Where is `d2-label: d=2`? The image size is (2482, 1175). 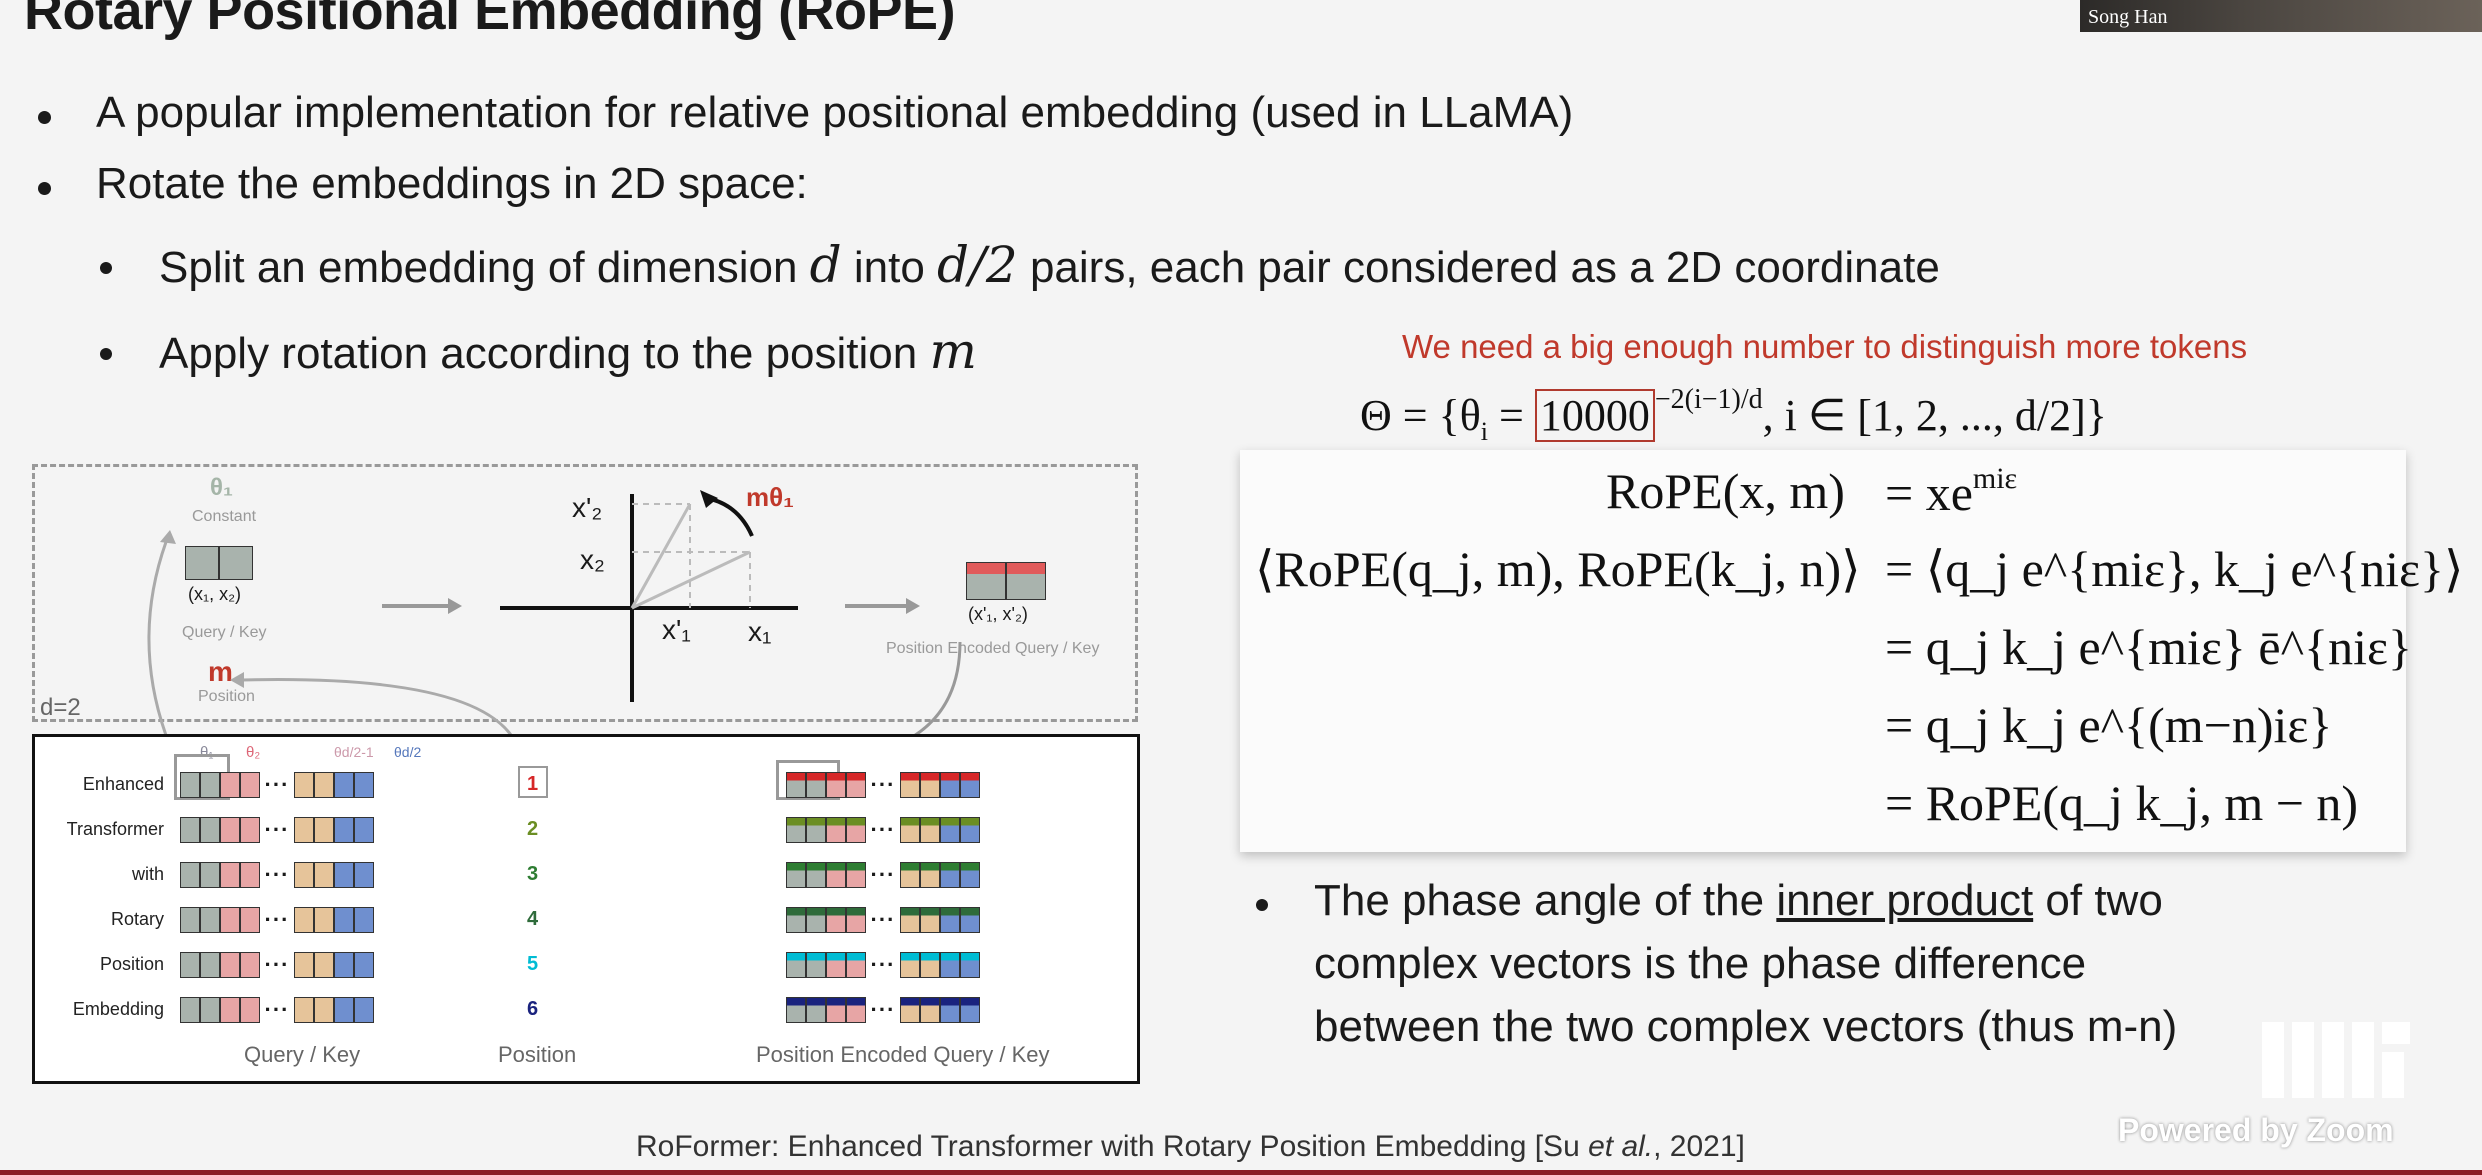
d2-label: d=2 is located at coordinates (60, 707).